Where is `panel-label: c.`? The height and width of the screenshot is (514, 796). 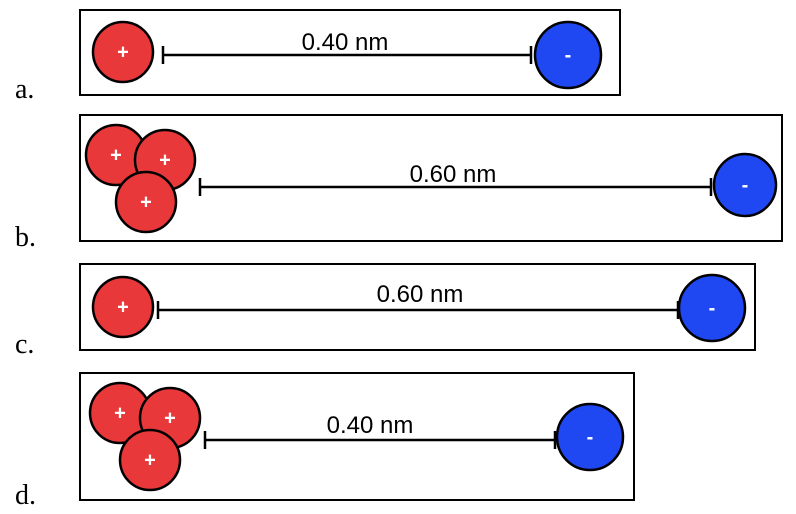
panel-label: c. is located at coordinates (24, 344).